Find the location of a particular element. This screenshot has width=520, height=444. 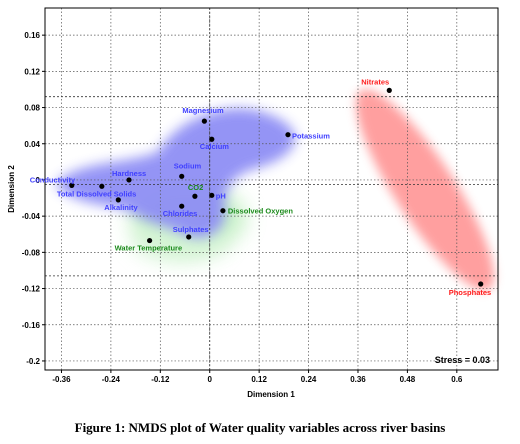

x-tick-label: 0.24 is located at coordinates (309, 379).